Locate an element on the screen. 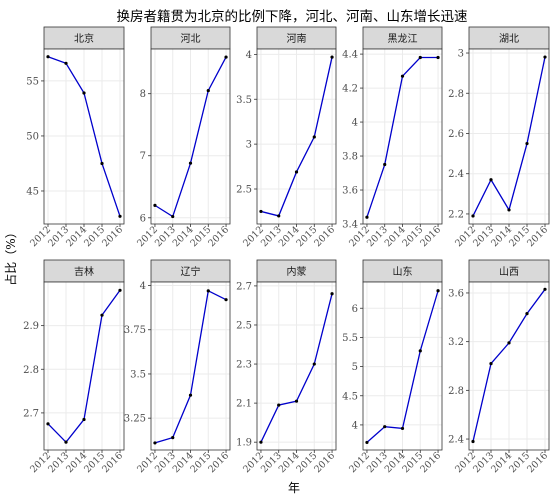  panel-strip-label: 北京 is located at coordinates (84, 38).